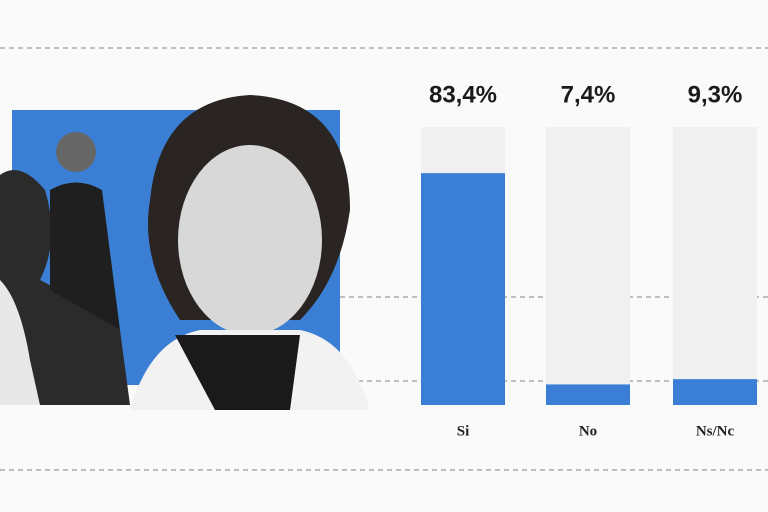 This screenshot has height=512, width=768. What do you see at coordinates (715, 94) in the screenshot?
I see `value-label: 9,3%` at bounding box center [715, 94].